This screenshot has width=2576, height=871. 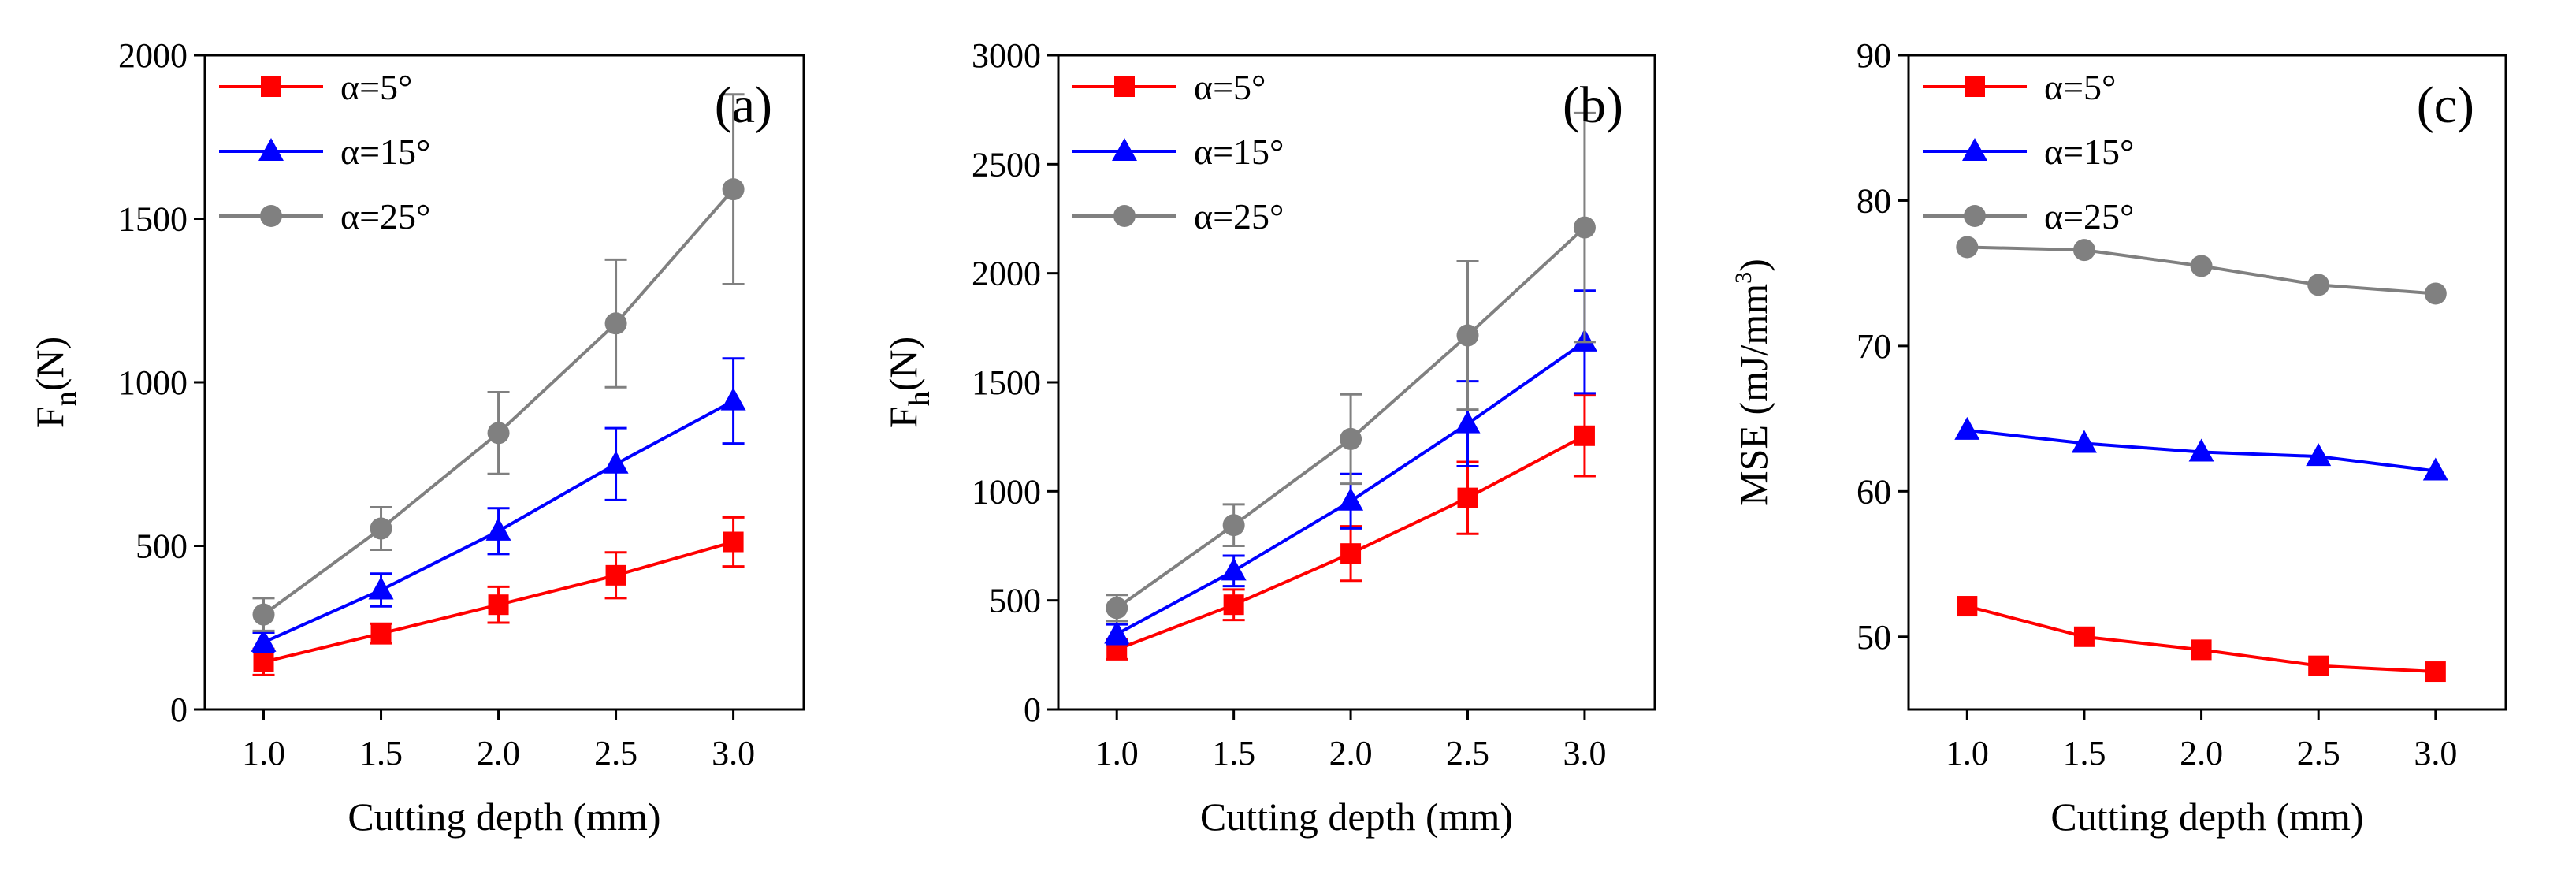 What do you see at coordinates (2435, 753) in the screenshot?
I see `panel-c-x-tick-label: 3.0` at bounding box center [2435, 753].